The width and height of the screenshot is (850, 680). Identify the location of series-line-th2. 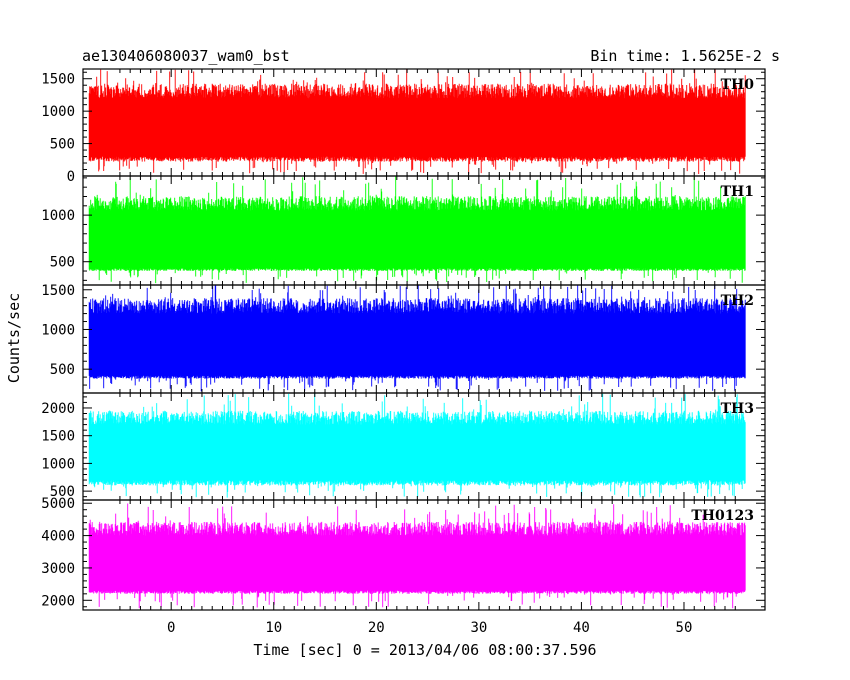
(417, 338).